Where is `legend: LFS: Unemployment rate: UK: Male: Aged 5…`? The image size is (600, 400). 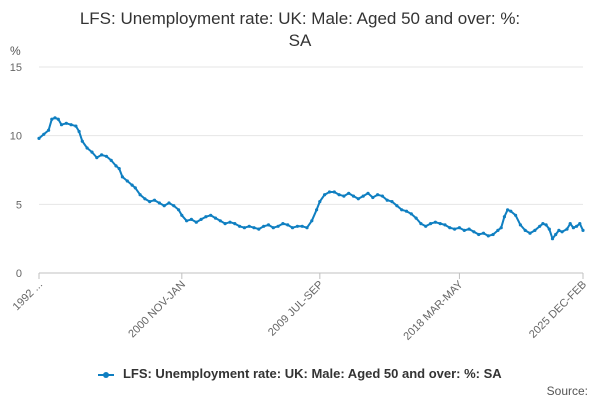 legend: LFS: Unemployment rate: UK: Male: Aged 5… is located at coordinates (300, 373).